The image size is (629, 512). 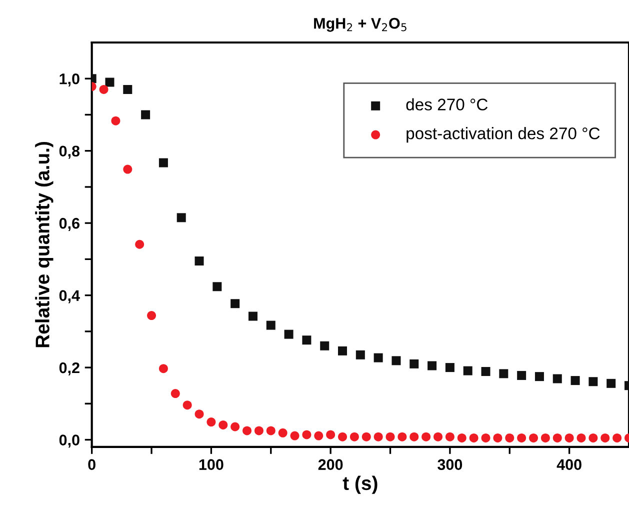 What do you see at coordinates (447, 104) in the screenshot?
I see `legend-label: des 270 °C` at bounding box center [447, 104].